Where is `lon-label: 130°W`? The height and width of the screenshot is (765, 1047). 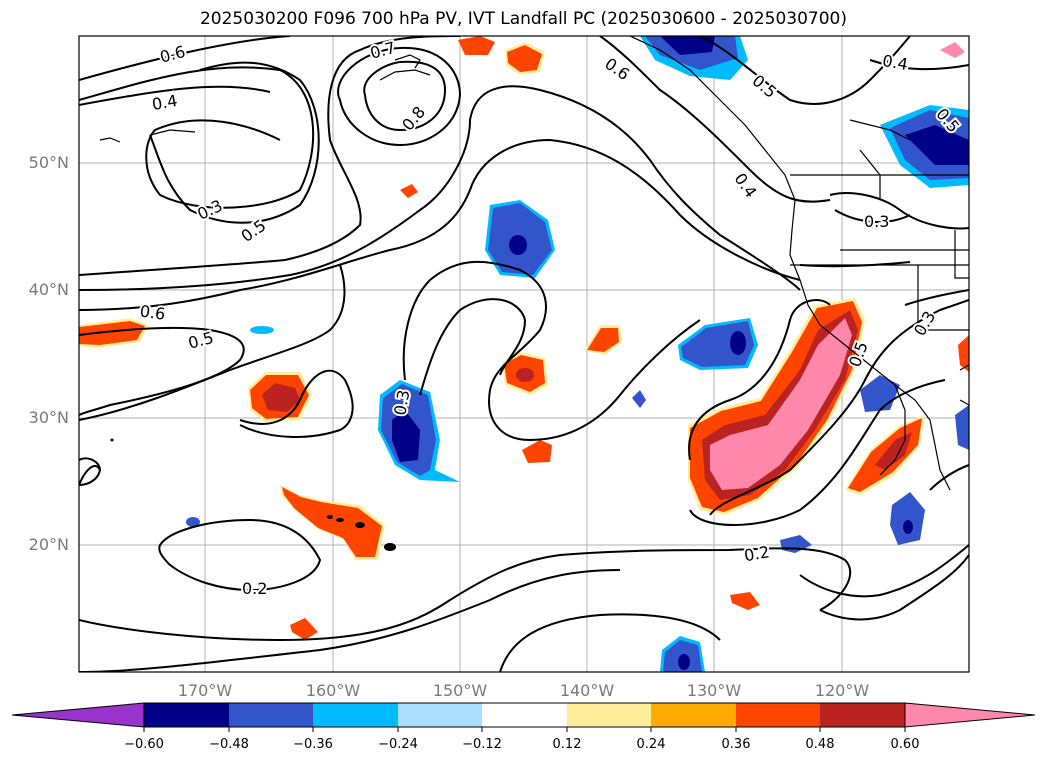 lon-label: 130°W is located at coordinates (714, 690).